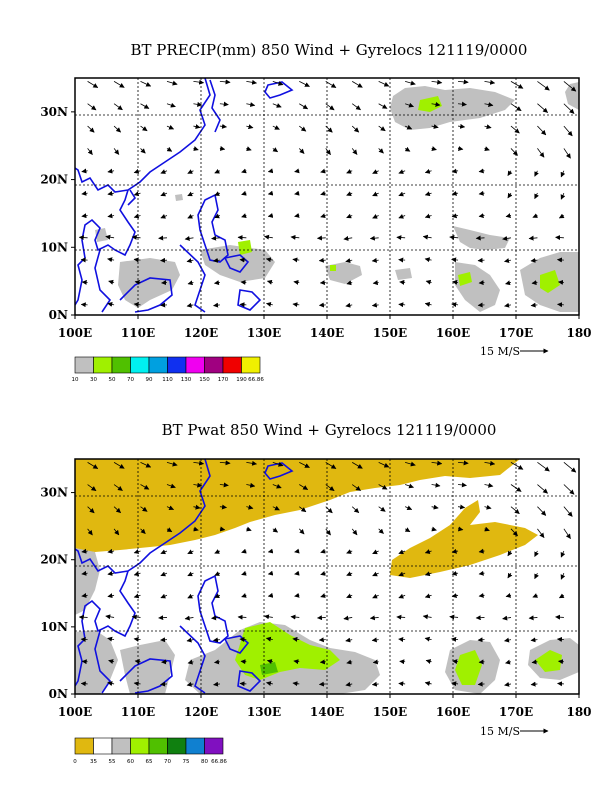 This screenshot has width=612, height=792. I want to click on x-tick-label: 110E, so click(138, 333).